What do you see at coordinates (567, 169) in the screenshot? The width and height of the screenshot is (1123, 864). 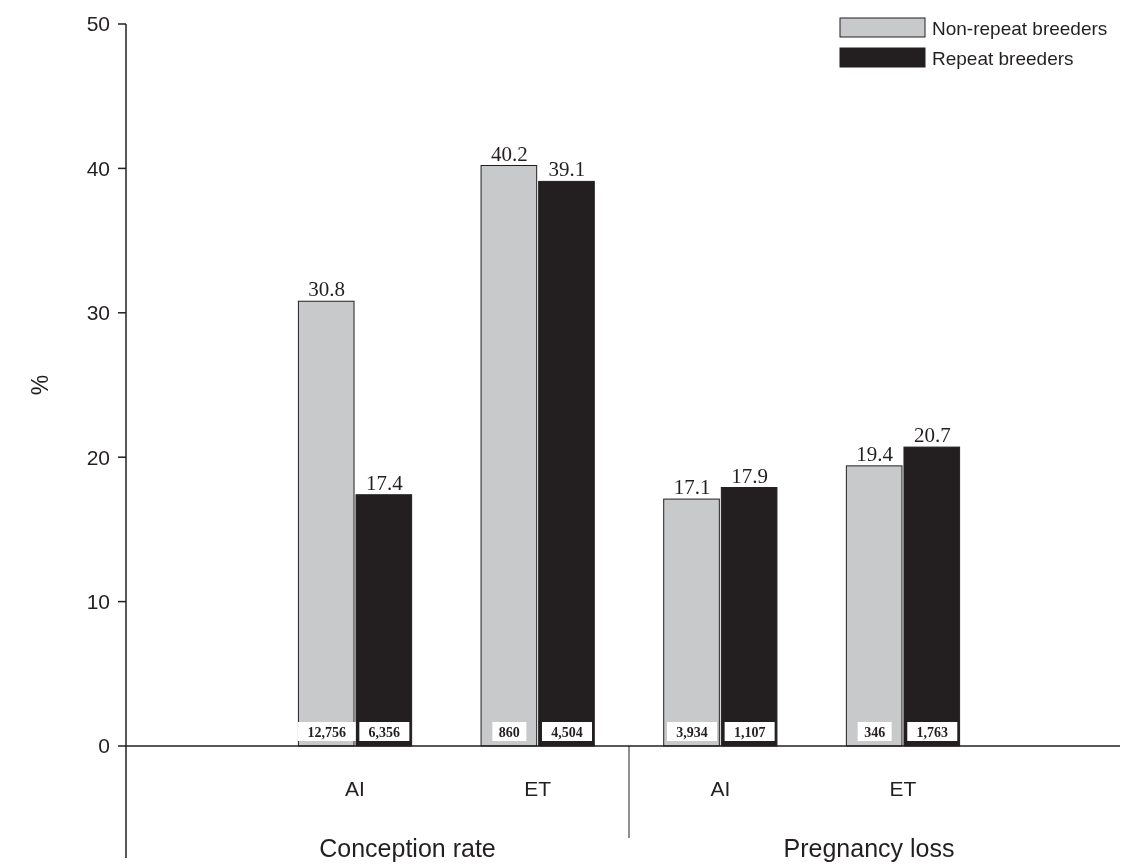 I see `data-label: 39.1` at bounding box center [567, 169].